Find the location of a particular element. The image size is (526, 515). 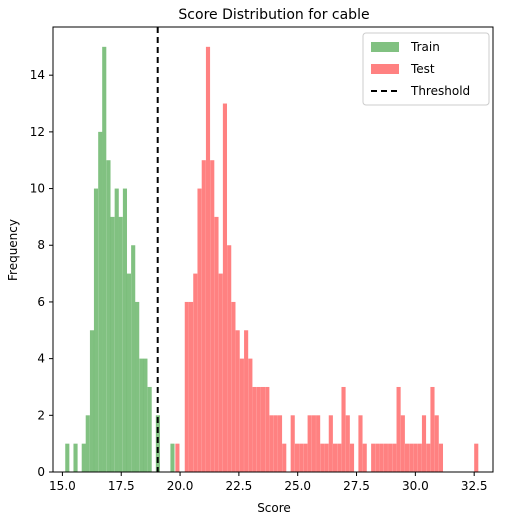

legend-label-threshold: Threshold is located at coordinates (440, 91).